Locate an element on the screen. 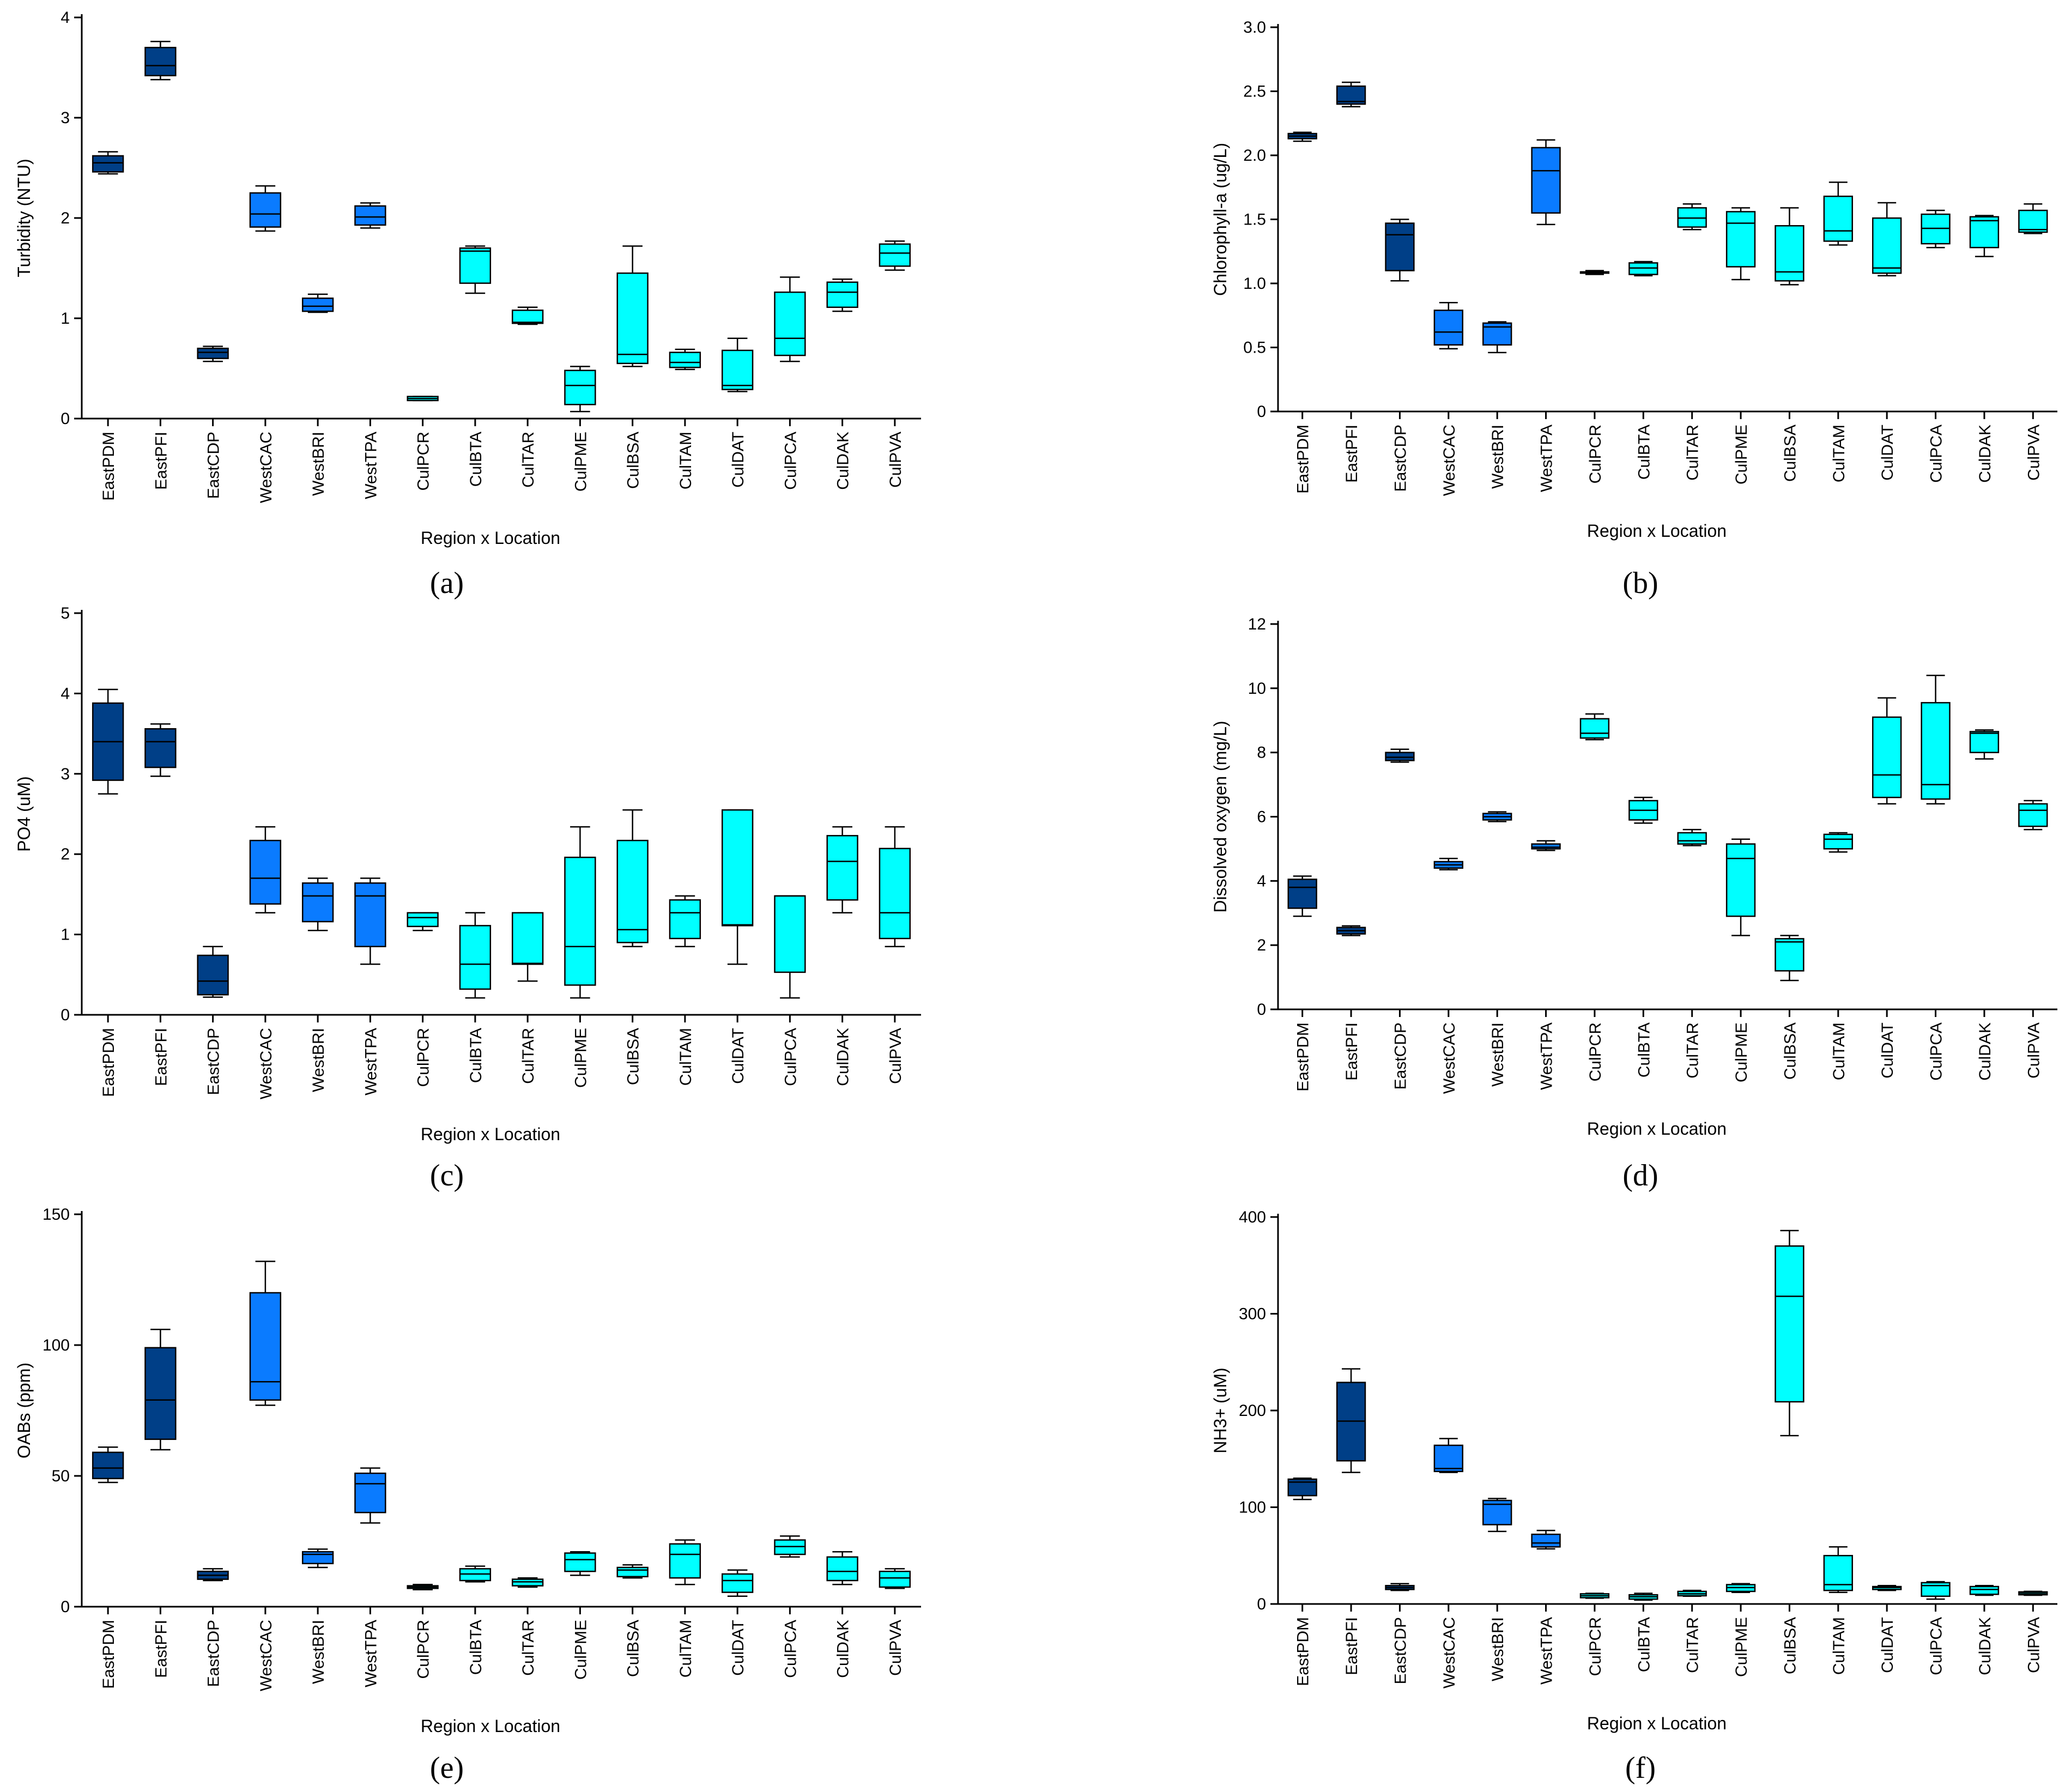  y-axis-title: OABs (ppm) is located at coordinates (24, 1410).